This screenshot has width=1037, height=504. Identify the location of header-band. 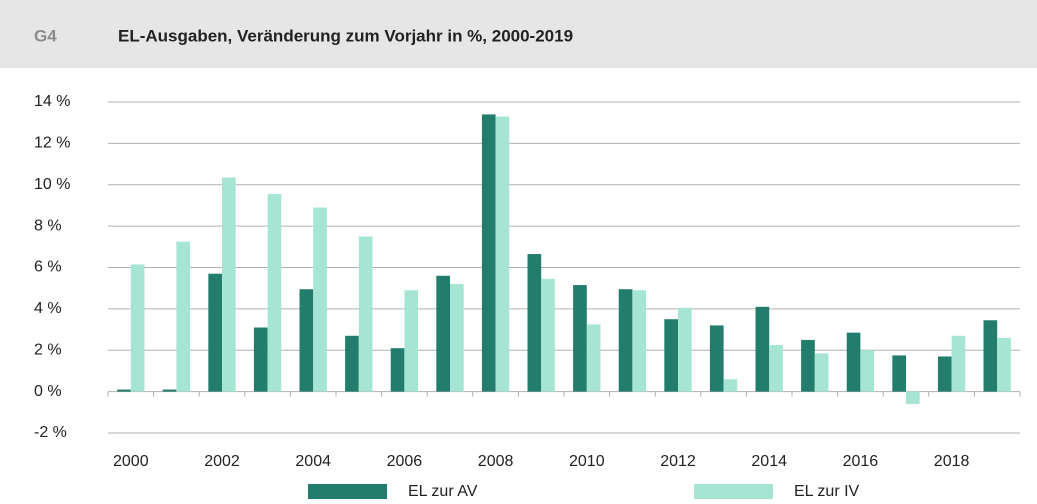
(518, 34).